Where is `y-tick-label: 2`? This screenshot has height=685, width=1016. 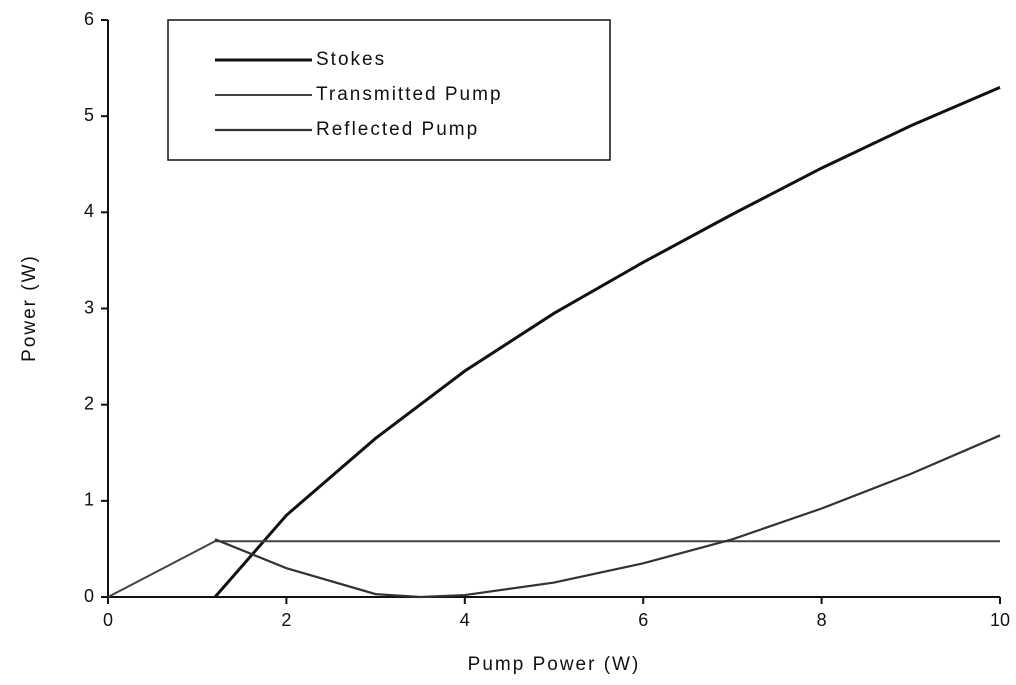
y-tick-label: 2 is located at coordinates (89, 403).